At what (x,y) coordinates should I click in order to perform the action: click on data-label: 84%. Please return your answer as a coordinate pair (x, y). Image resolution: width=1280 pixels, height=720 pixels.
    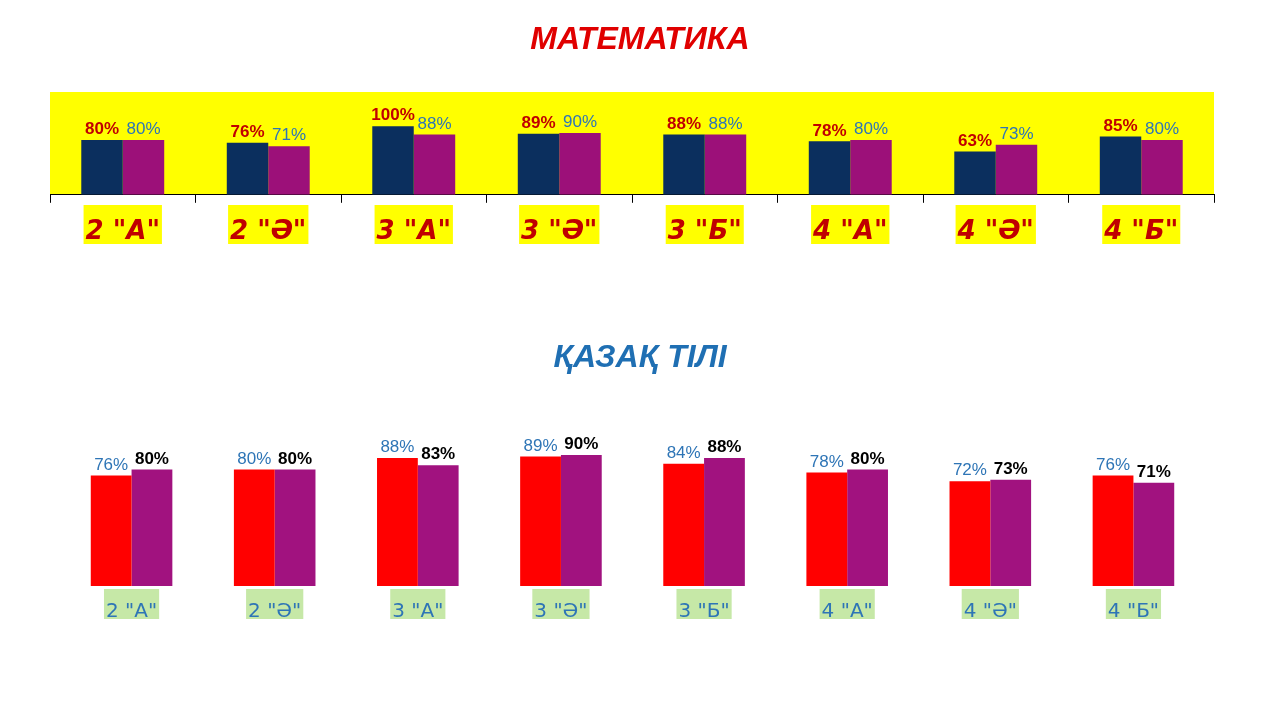
    Looking at the image, I should click on (683, 452).